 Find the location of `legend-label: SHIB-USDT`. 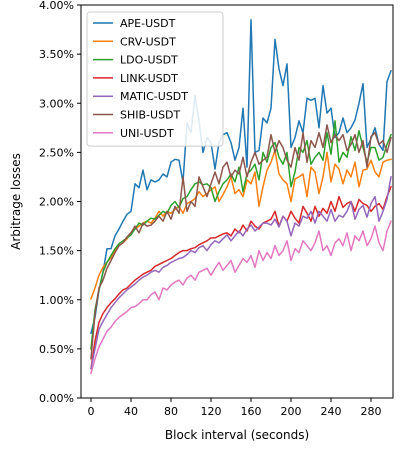

legend-label: SHIB-USDT is located at coordinates (150, 115).